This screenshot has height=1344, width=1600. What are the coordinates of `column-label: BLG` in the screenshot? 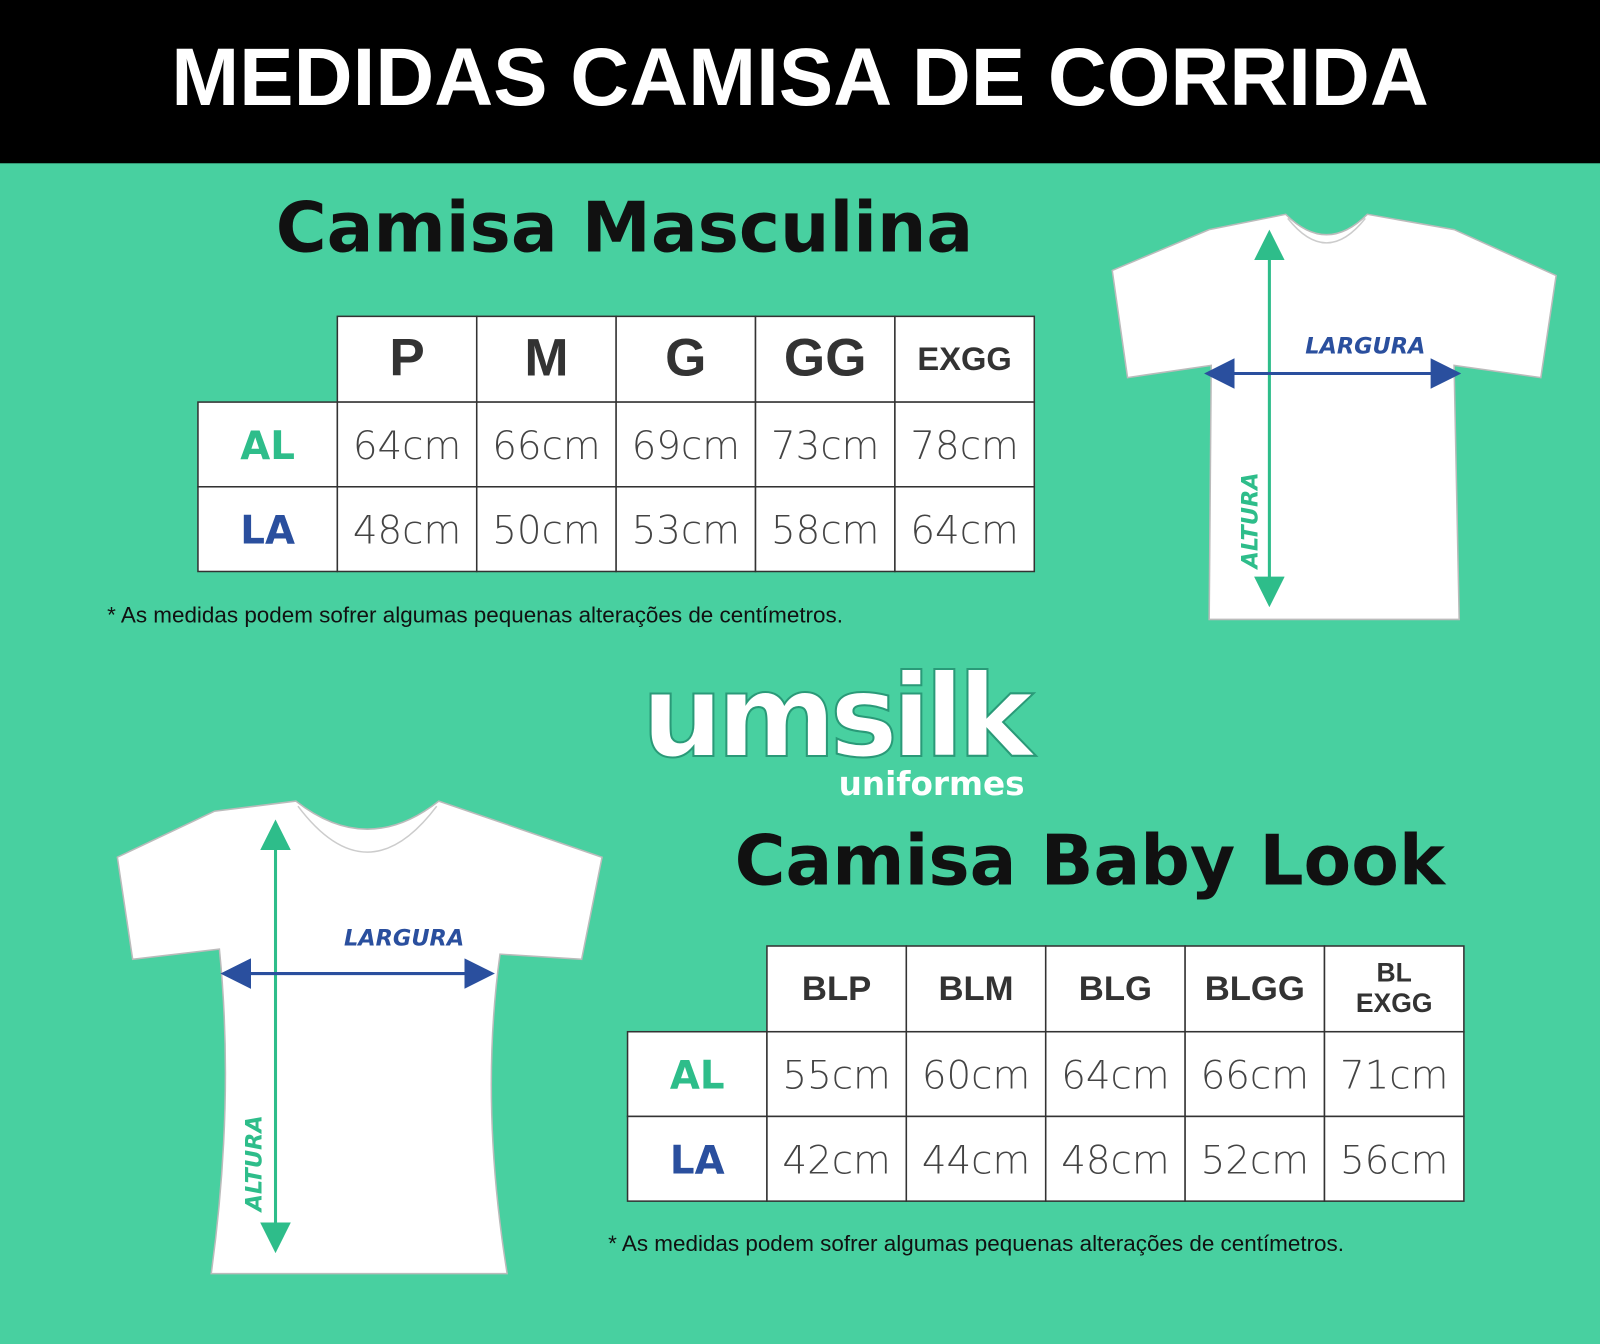 It's located at (1115, 989).